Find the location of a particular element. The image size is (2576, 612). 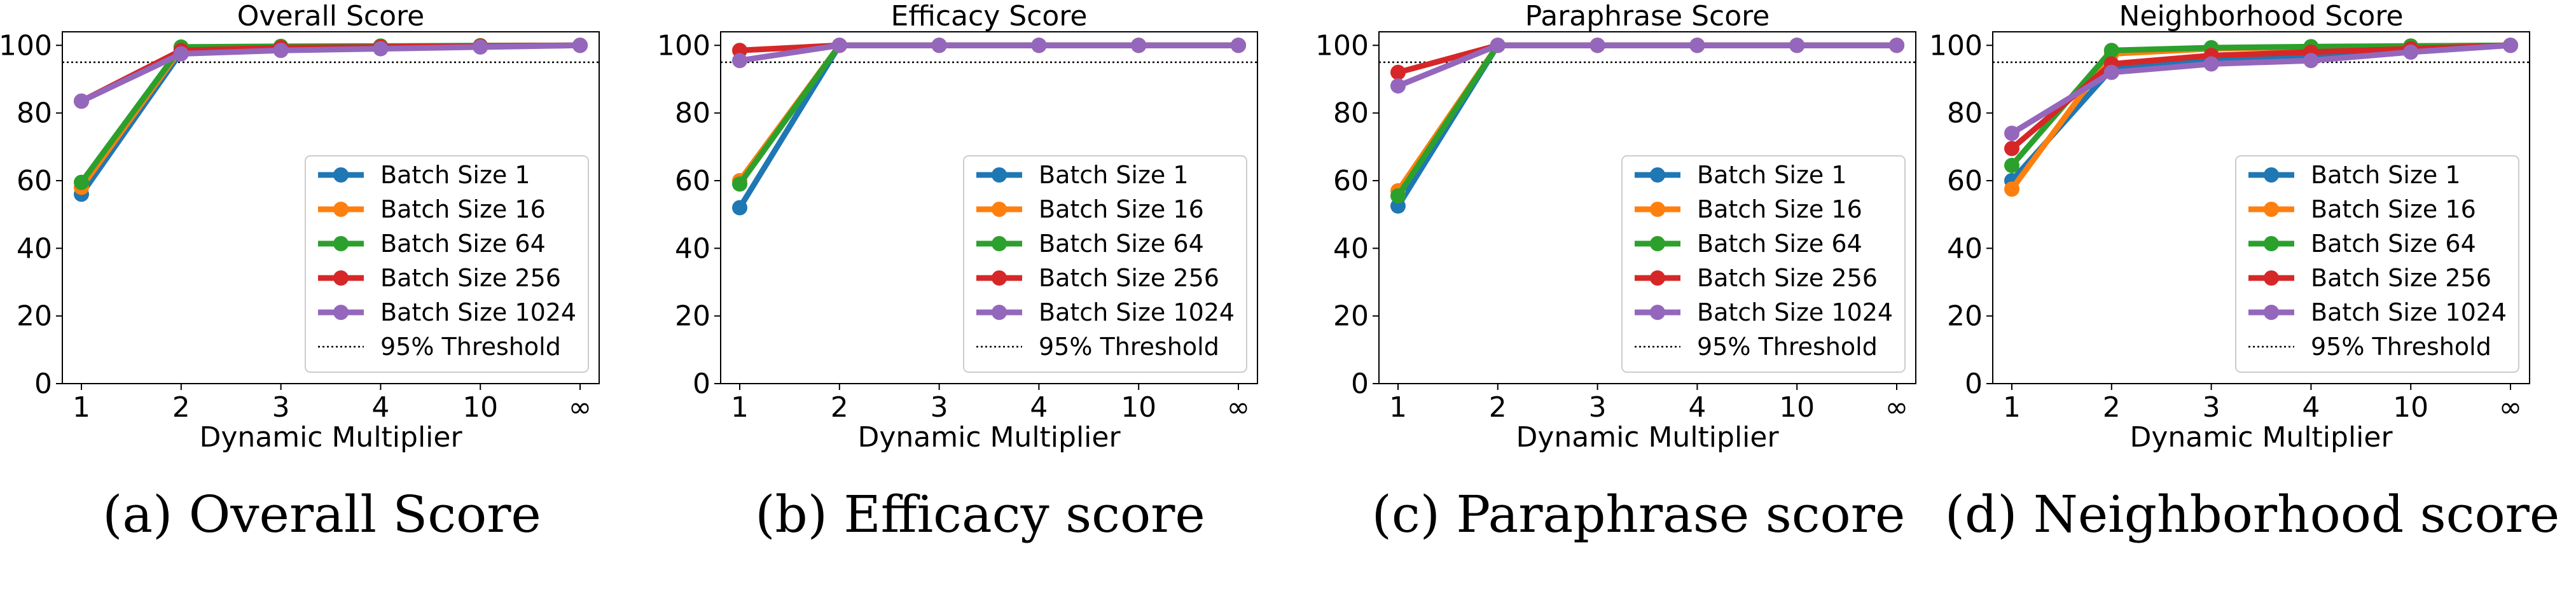

x-tick-label: 1 is located at coordinates (81, 408).